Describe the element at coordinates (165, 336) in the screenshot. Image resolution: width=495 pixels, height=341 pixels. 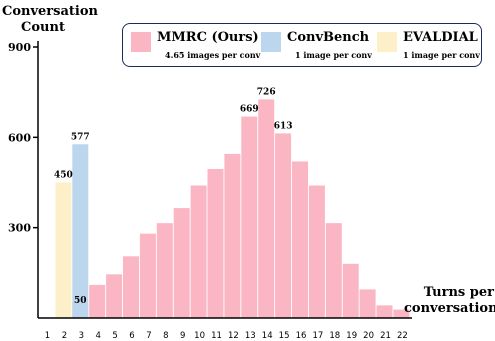
I see `x-tick-label-8: 8` at that location.